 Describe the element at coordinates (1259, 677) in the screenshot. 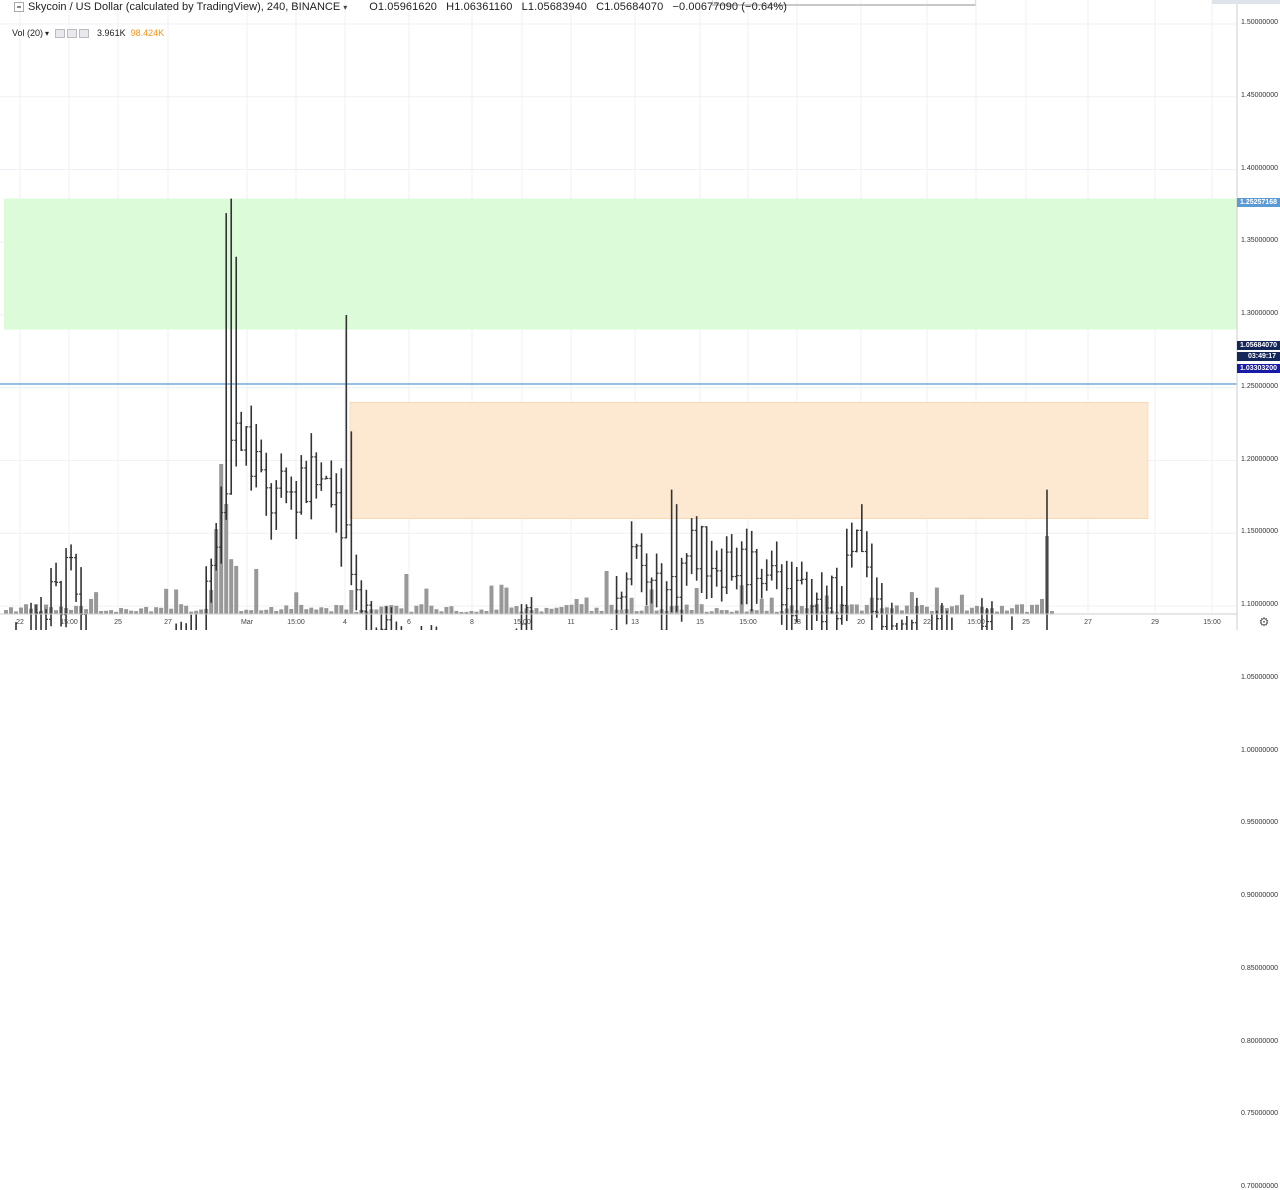

I see `price-axis-label: 1.05000000` at that location.